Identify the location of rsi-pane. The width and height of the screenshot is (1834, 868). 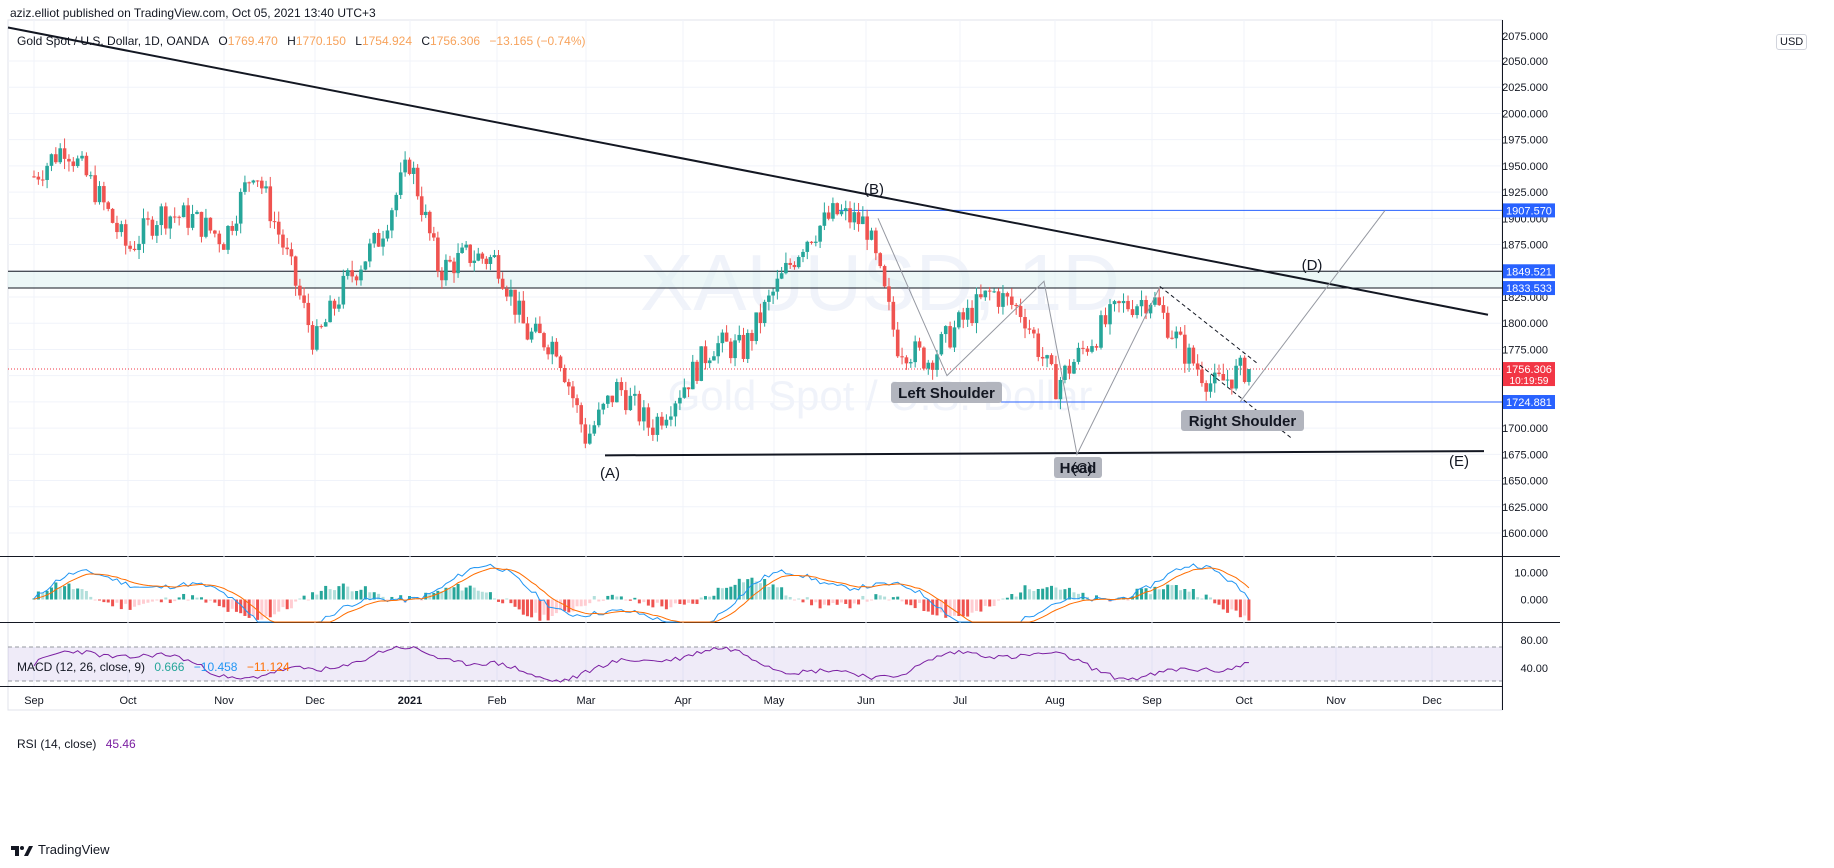
(755, 664).